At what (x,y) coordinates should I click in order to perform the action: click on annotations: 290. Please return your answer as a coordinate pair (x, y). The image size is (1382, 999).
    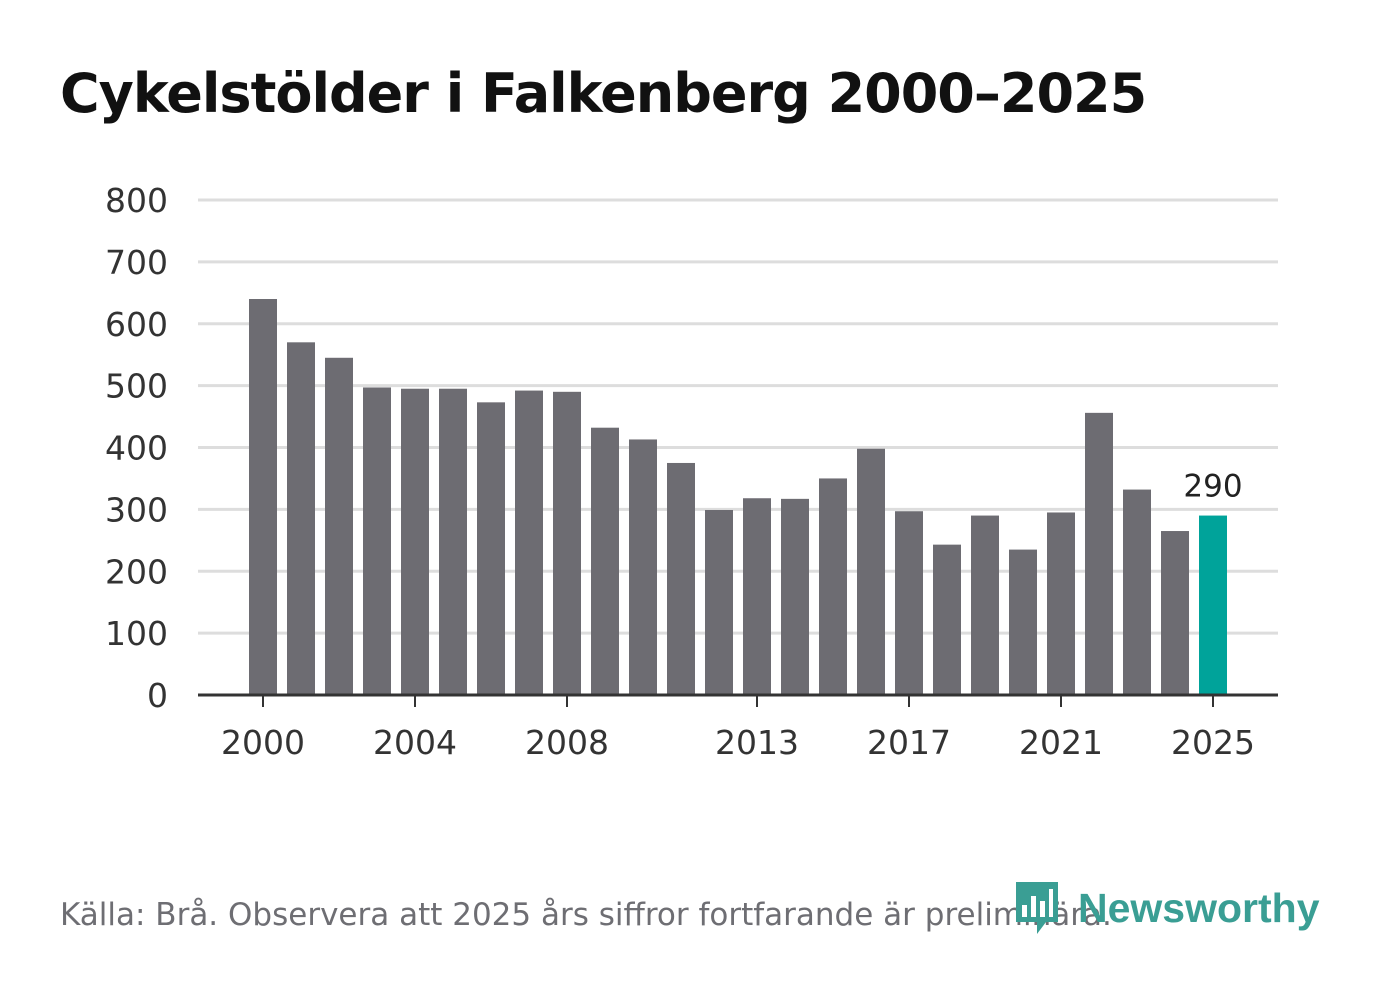
    Looking at the image, I should click on (1212, 487).